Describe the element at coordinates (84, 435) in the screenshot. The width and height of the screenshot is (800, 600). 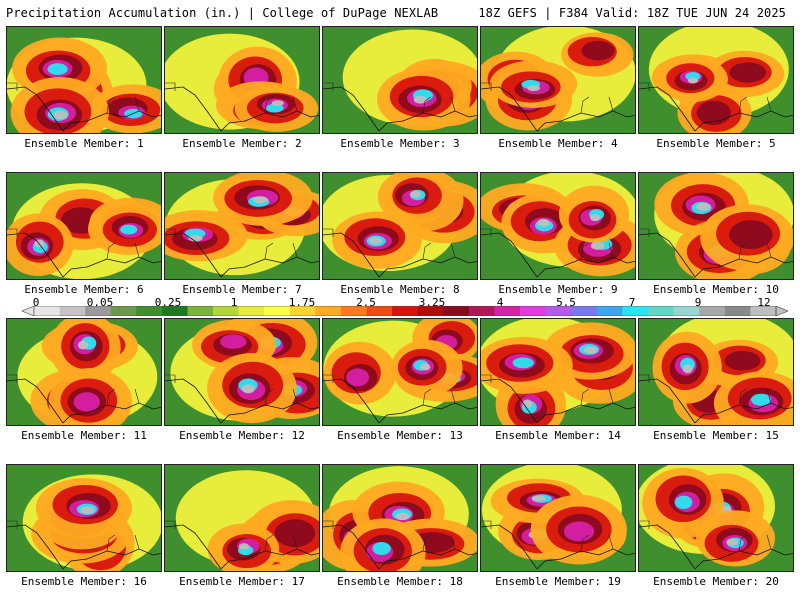
I see `ensemble-member-label: Ensemble Member: 11` at that location.